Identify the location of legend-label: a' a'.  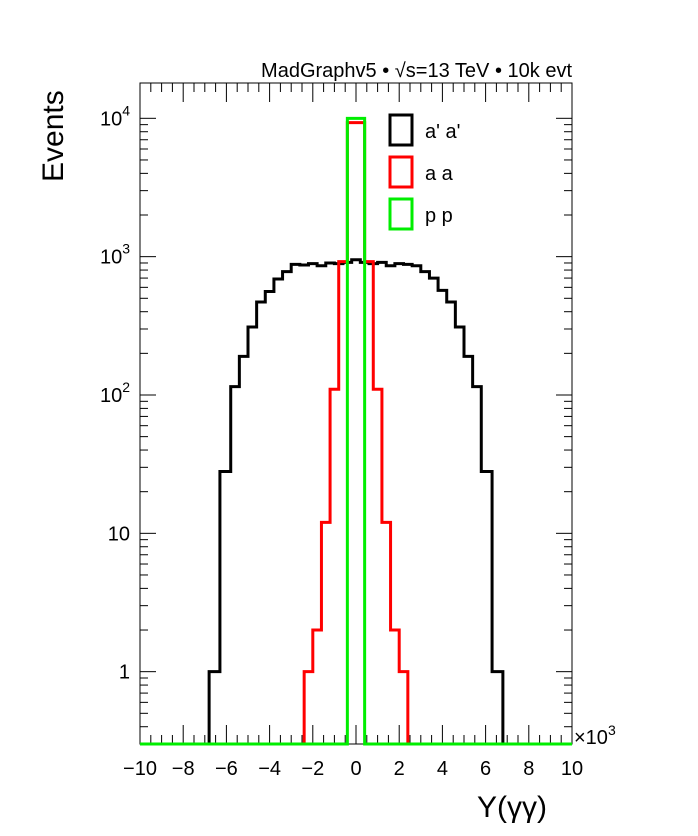
(442, 132).